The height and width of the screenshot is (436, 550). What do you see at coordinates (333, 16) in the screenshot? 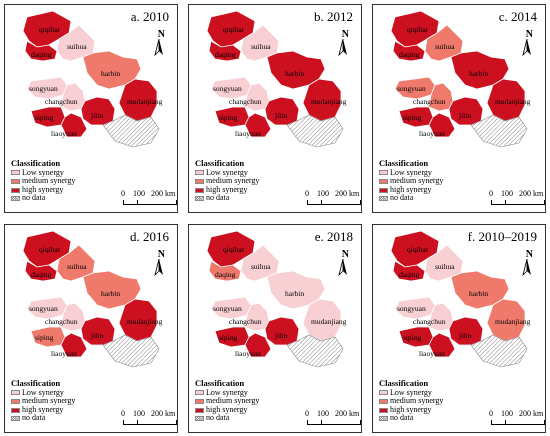
I see `panel-title: b. 2012` at bounding box center [333, 16].